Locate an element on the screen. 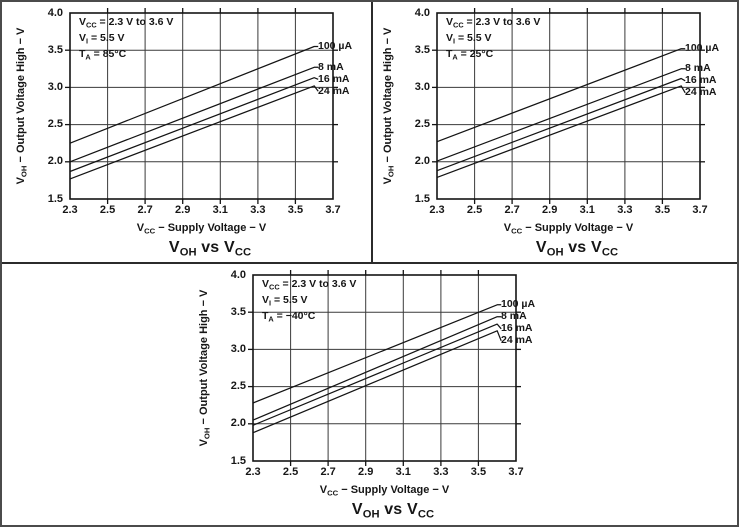 The image size is (739, 527). annotation-line: TA = 85°C is located at coordinates (103, 54).